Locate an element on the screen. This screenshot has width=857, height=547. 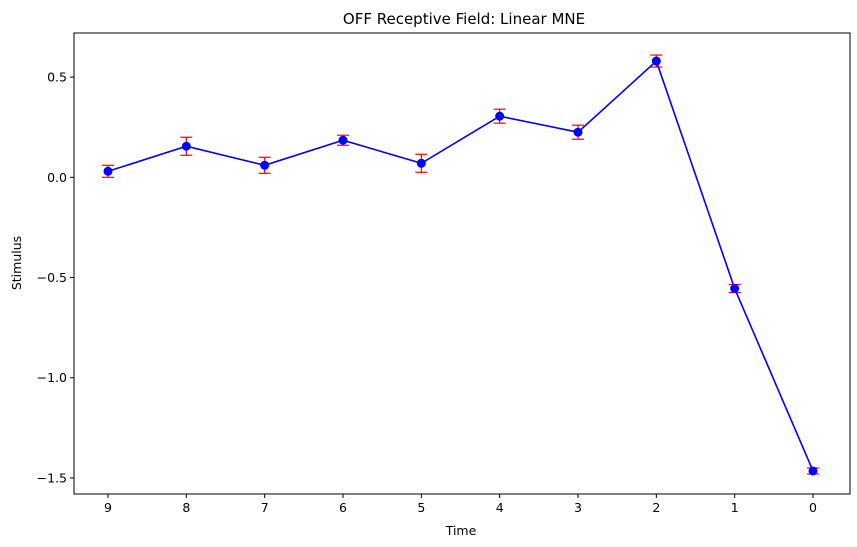
y-axis: 0.5 0.0 −0.5 −1.0 −1.5 is located at coordinates (55, 277).